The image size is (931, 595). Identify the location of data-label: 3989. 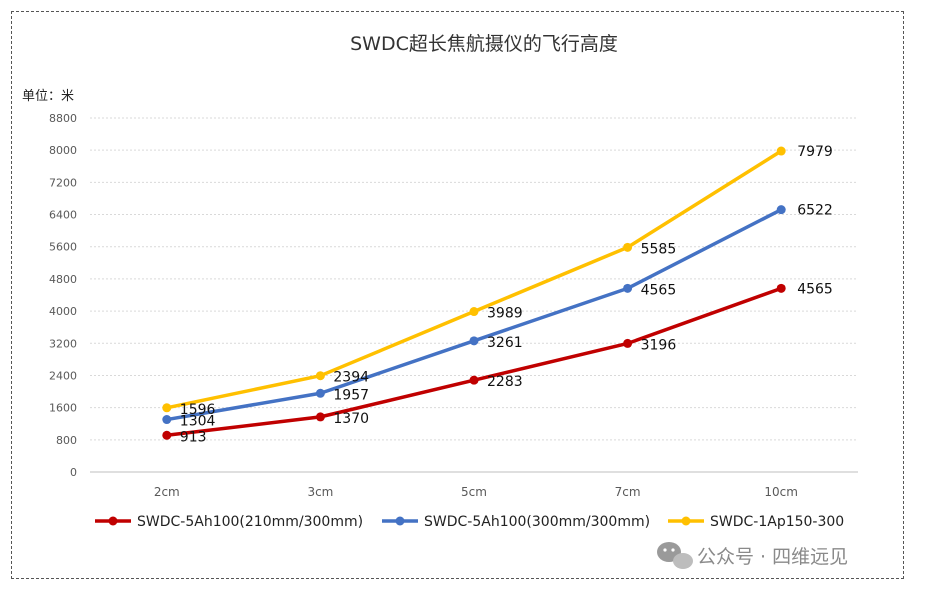
(505, 314).